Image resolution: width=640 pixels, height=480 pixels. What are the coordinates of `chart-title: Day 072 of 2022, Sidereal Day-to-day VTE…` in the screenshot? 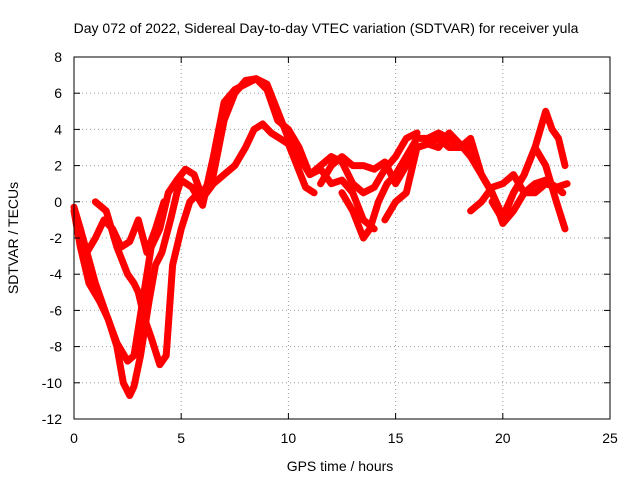 It's located at (326, 28).